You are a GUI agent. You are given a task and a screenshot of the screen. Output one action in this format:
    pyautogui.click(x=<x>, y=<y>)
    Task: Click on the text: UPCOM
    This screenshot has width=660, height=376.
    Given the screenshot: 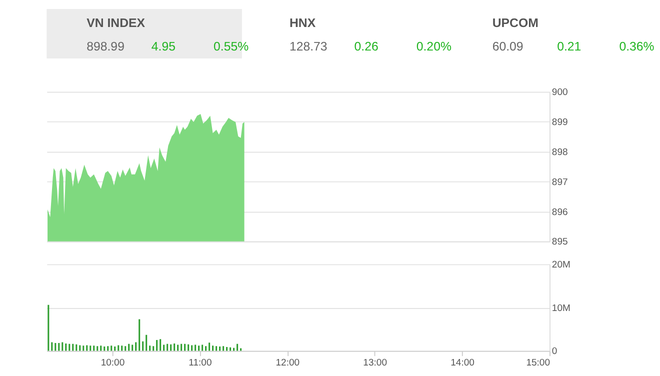 What is the action you would take?
    pyautogui.click(x=515, y=23)
    